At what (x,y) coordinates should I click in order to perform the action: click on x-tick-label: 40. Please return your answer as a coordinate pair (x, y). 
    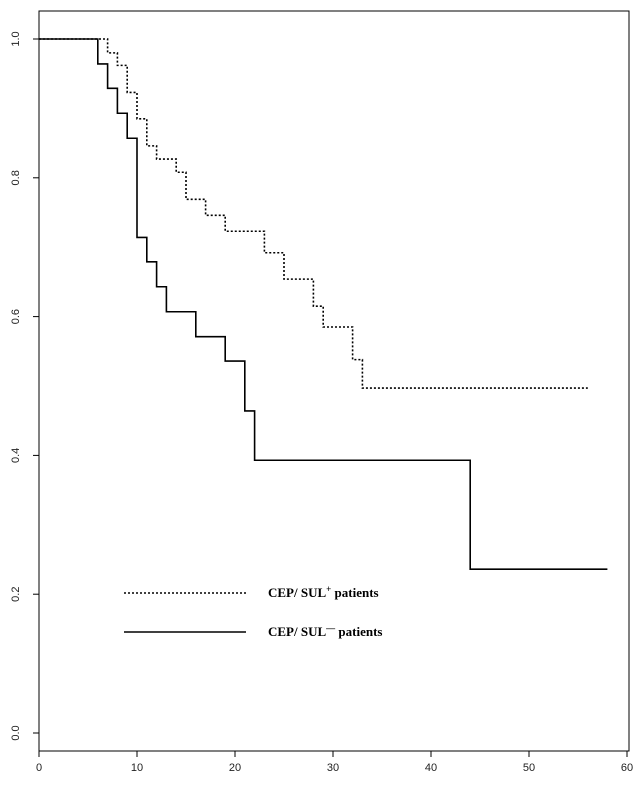
    Looking at the image, I should click on (431, 768).